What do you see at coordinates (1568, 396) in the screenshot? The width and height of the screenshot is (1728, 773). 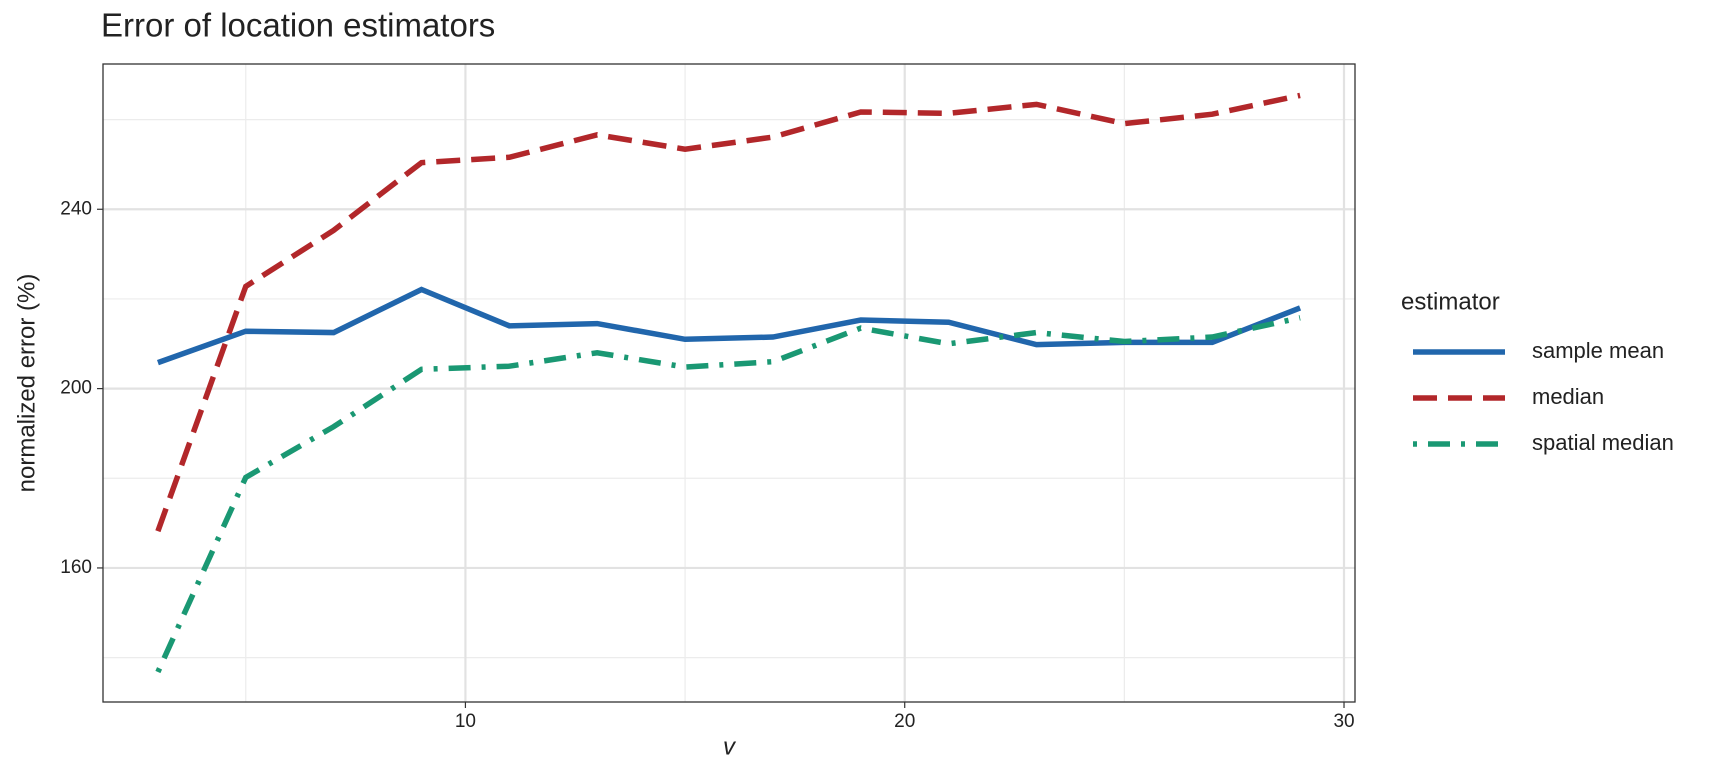 I see `legend-label: median` at bounding box center [1568, 396].